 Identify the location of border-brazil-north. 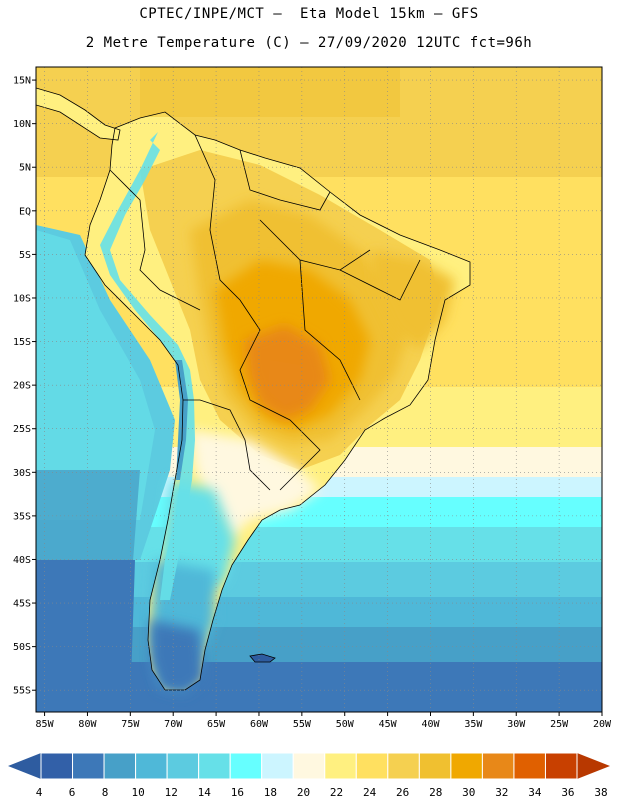
(285, 180).